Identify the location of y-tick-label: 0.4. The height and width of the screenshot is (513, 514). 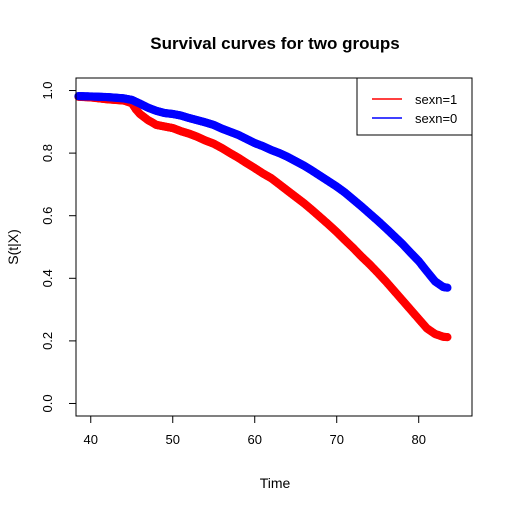
(47, 278).